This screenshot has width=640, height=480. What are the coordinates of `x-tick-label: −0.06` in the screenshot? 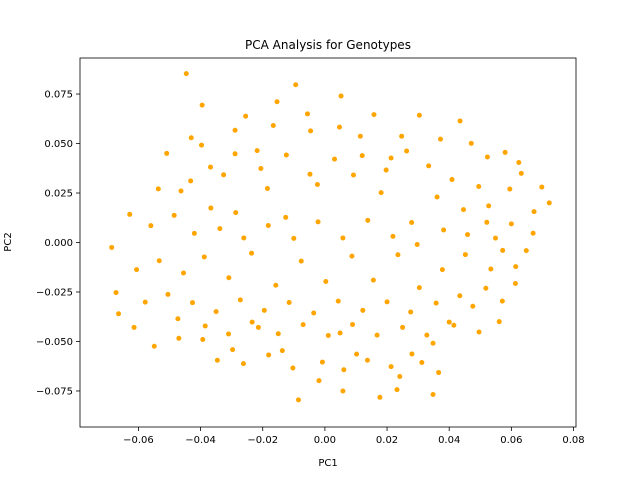 It's located at (138, 440).